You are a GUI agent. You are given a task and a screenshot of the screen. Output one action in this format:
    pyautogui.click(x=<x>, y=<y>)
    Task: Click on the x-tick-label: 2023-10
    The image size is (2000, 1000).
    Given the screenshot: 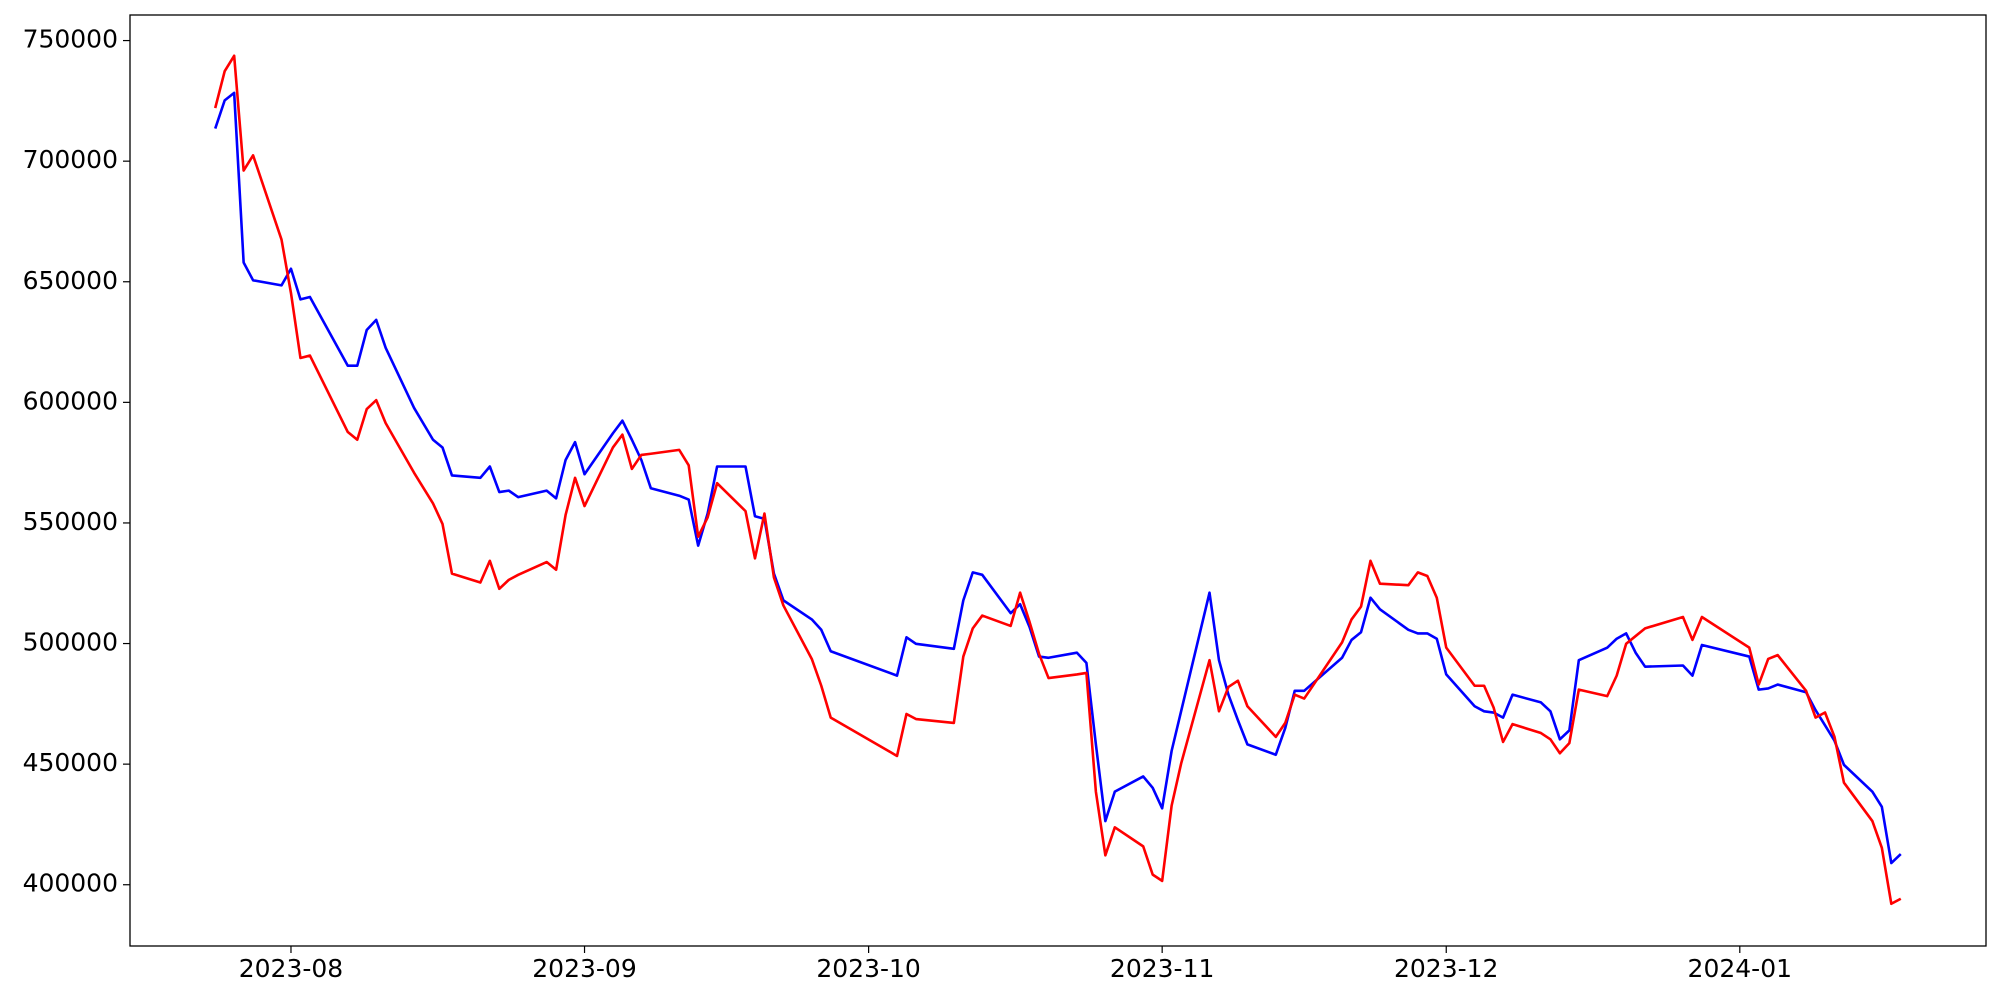 What is the action you would take?
    pyautogui.click(x=868, y=968)
    